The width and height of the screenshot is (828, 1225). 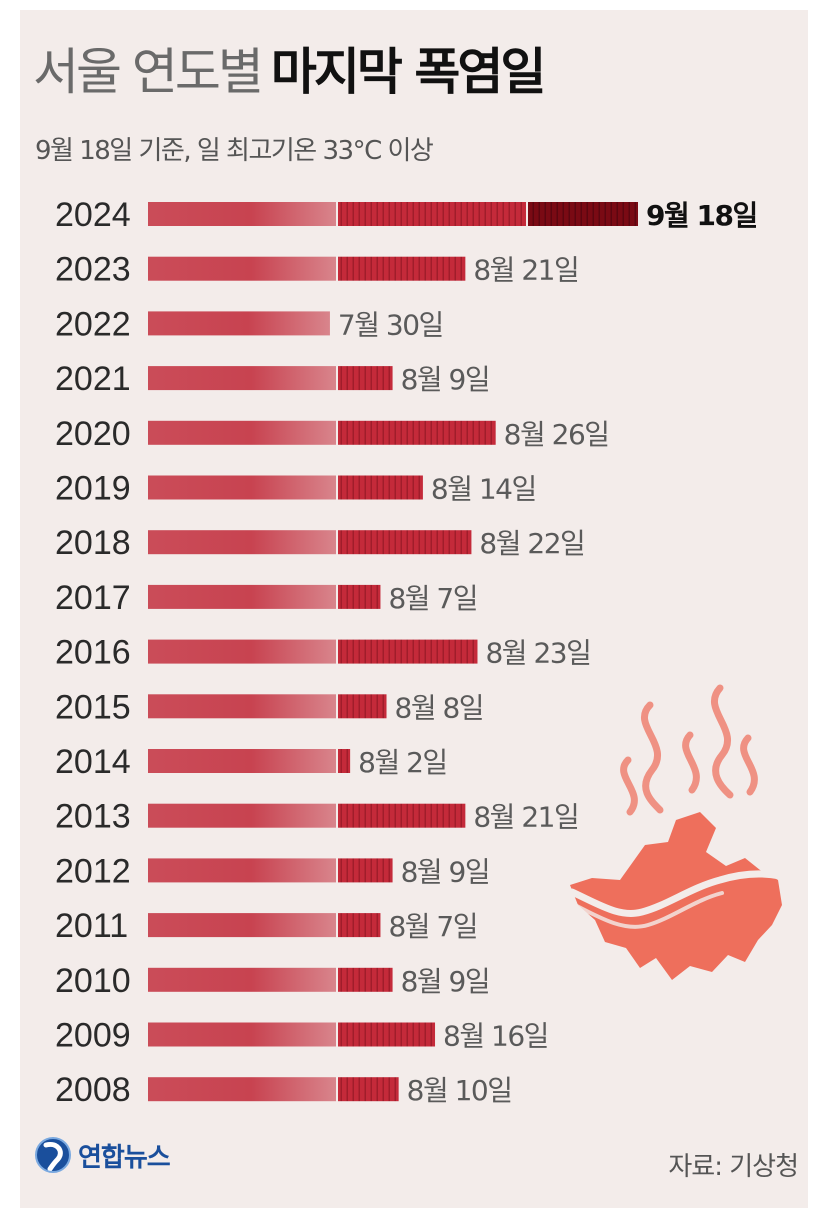 What do you see at coordinates (93, 653) in the screenshot?
I see `year-label-2016: 2016` at bounding box center [93, 653].